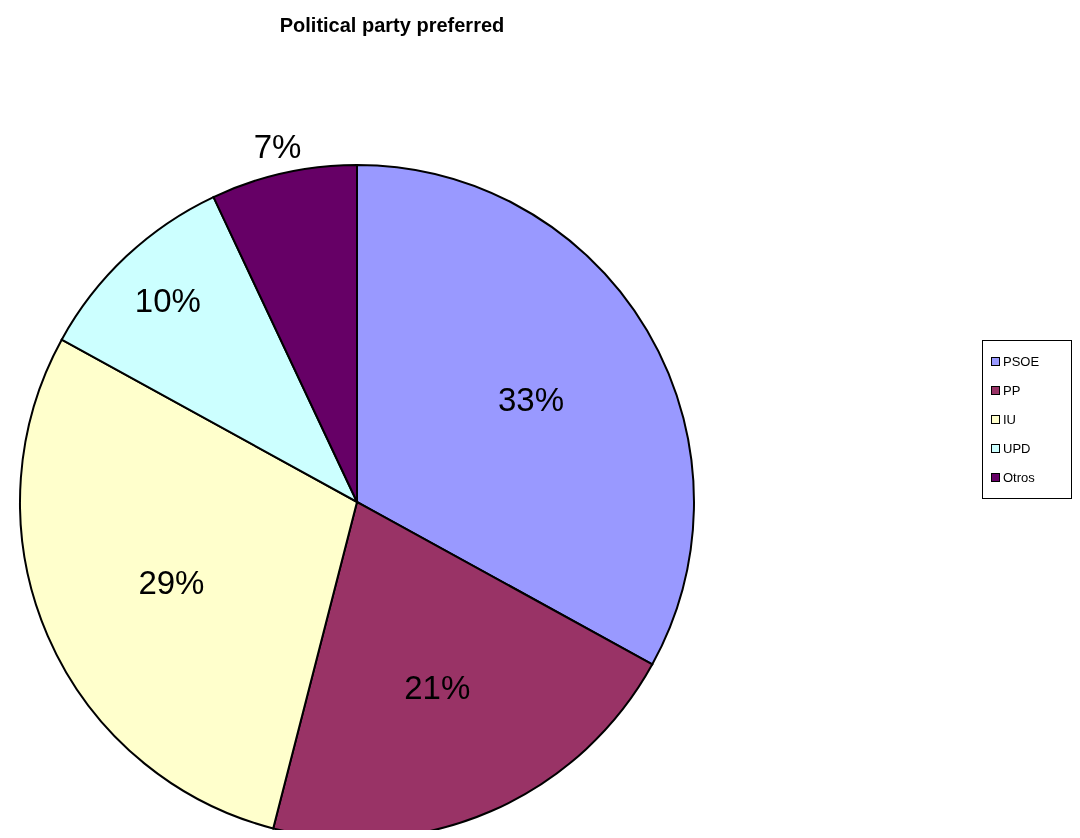 Image resolution: width=1080 pixels, height=838 pixels. Describe the element at coordinates (1017, 448) in the screenshot. I see `legend-label: UPD` at that location.